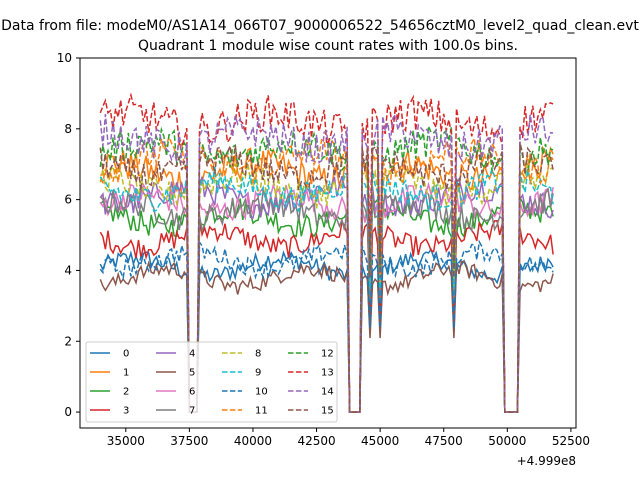  Describe the element at coordinates (126, 354) in the screenshot. I see `legend-label-0: 0` at that location.